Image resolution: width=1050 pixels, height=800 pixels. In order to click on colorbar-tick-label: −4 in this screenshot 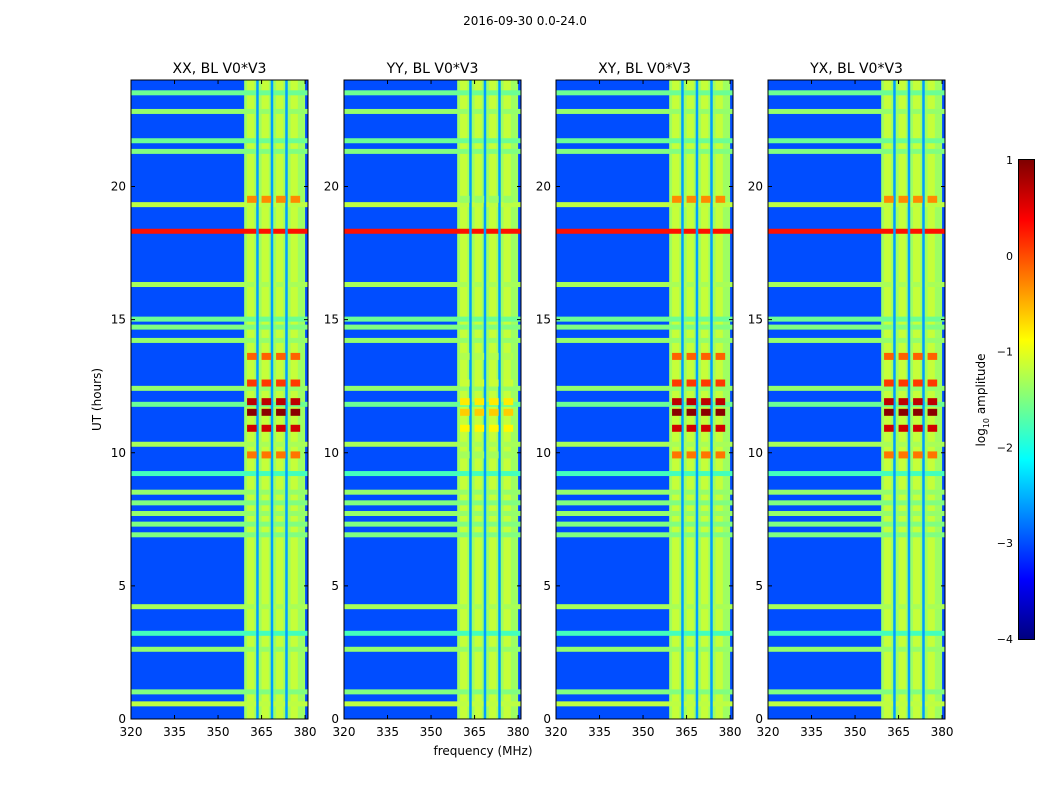, I will do `click(1005, 639)`.